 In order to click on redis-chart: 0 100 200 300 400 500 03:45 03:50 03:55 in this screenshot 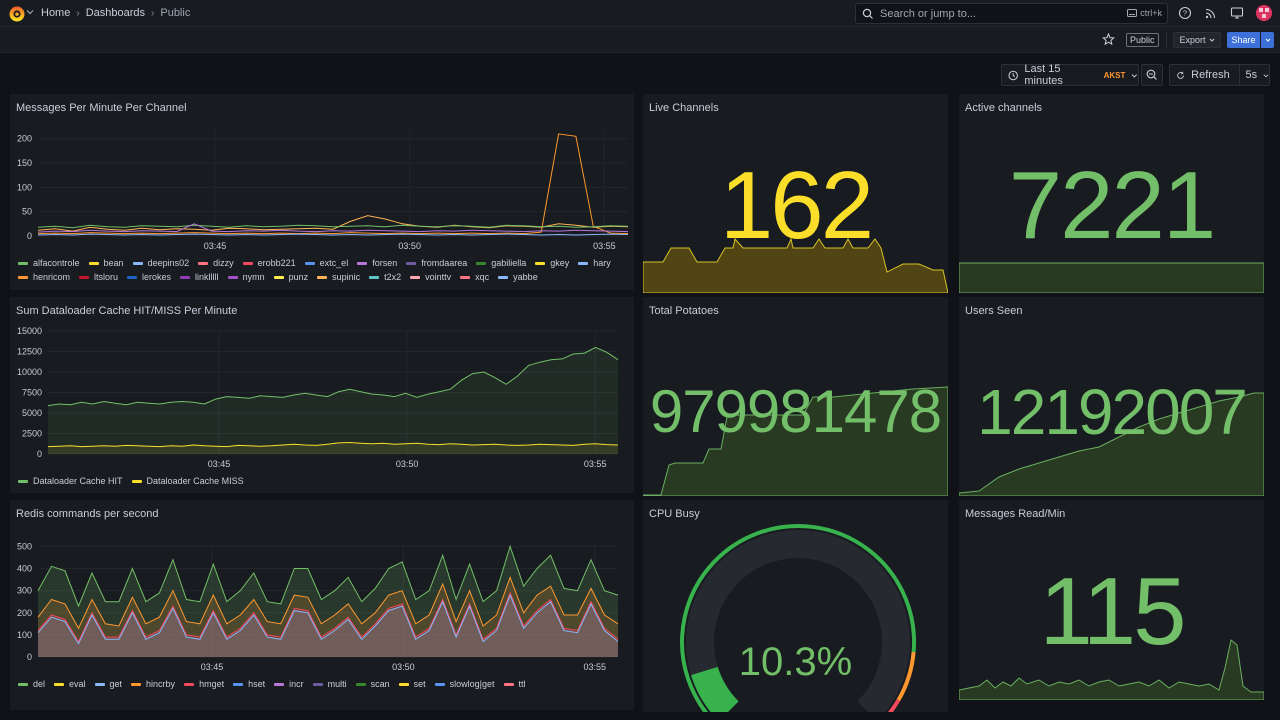, I will do `click(318, 606)`.